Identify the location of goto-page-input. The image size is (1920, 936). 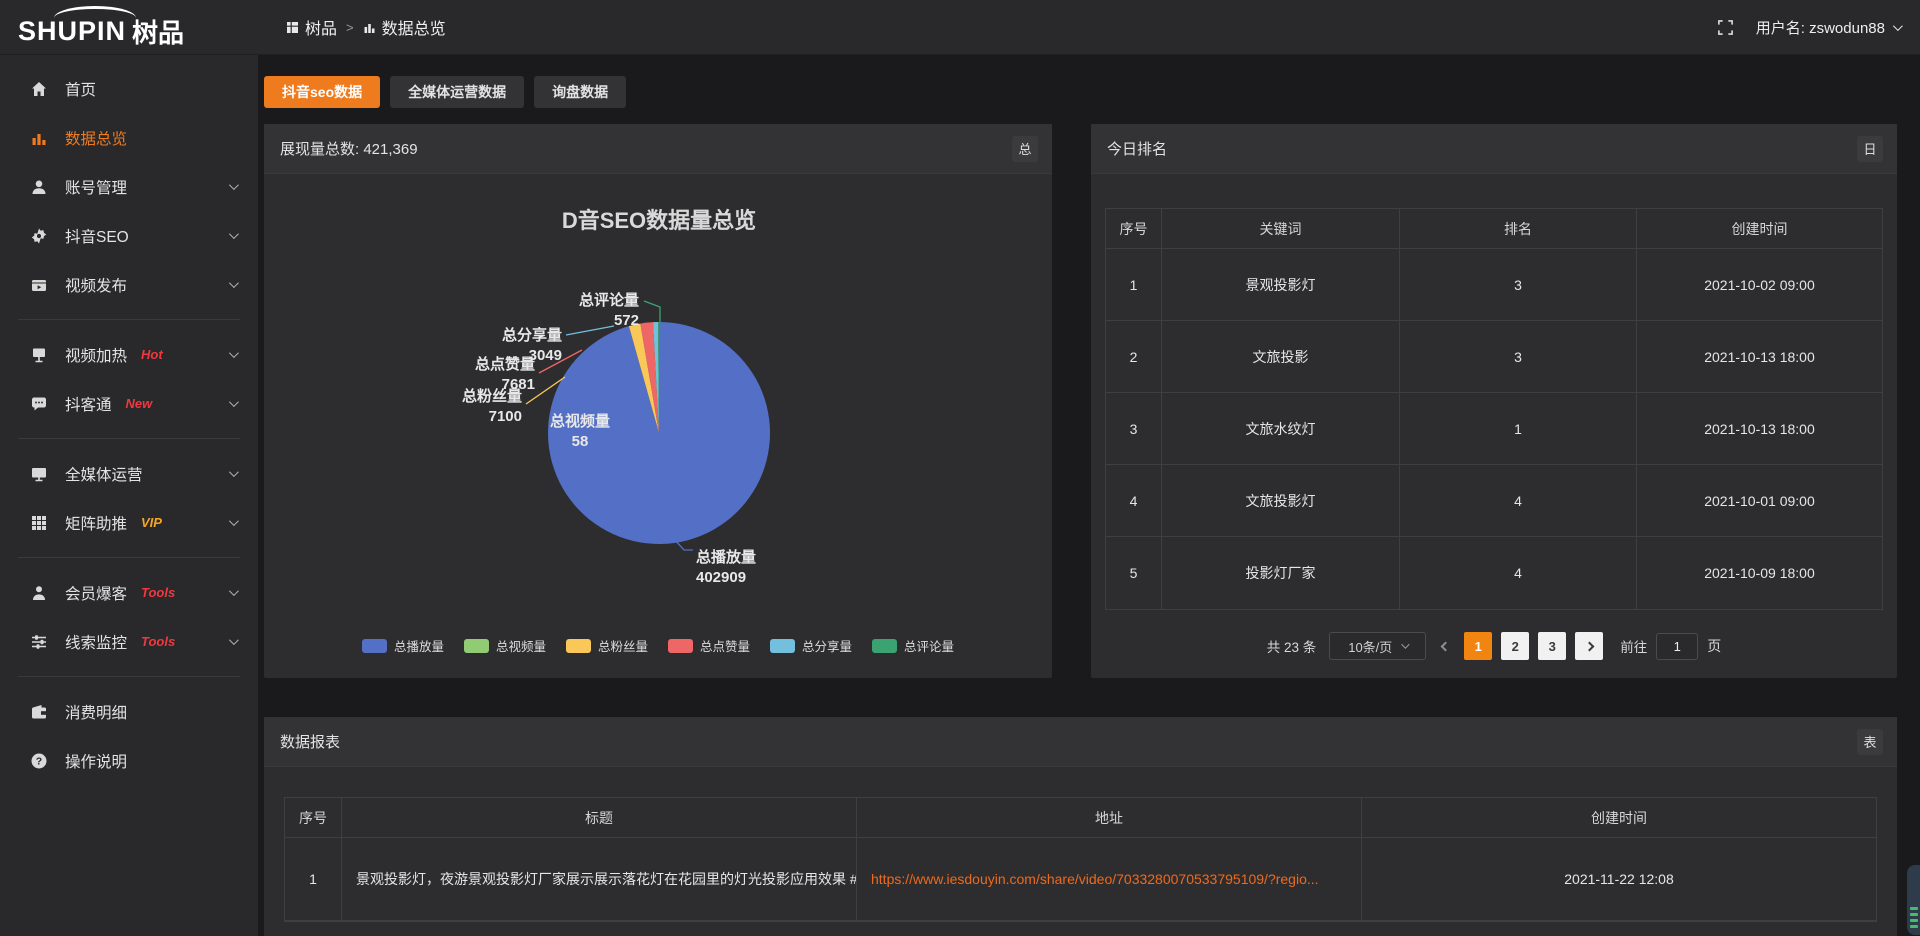
(1677, 646).